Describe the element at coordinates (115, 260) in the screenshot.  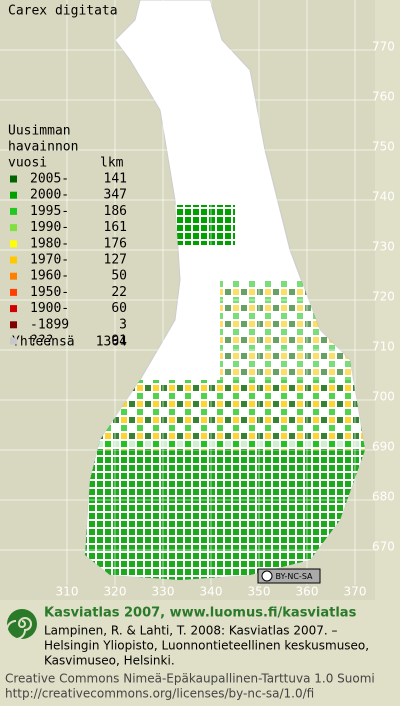
I see `legend-count: 127` at that location.